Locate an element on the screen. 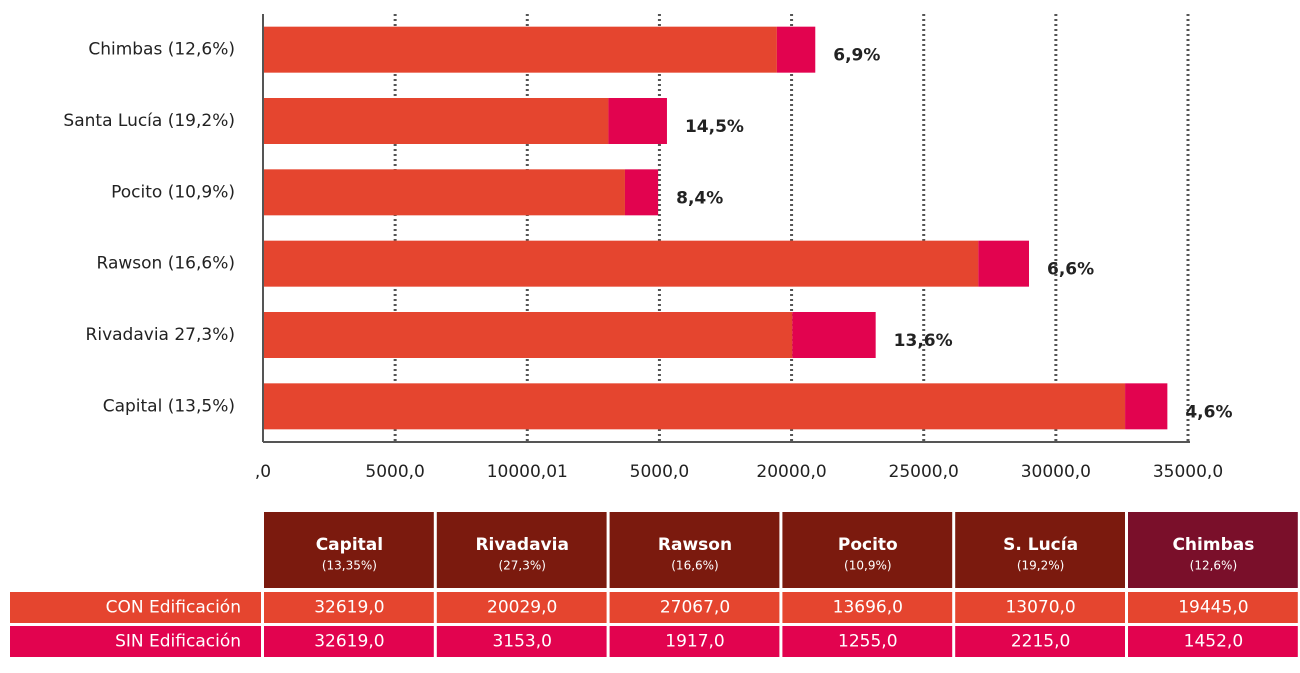 This screenshot has height=673, width=1300. table-header-sub: (27,3%) is located at coordinates (521, 566).